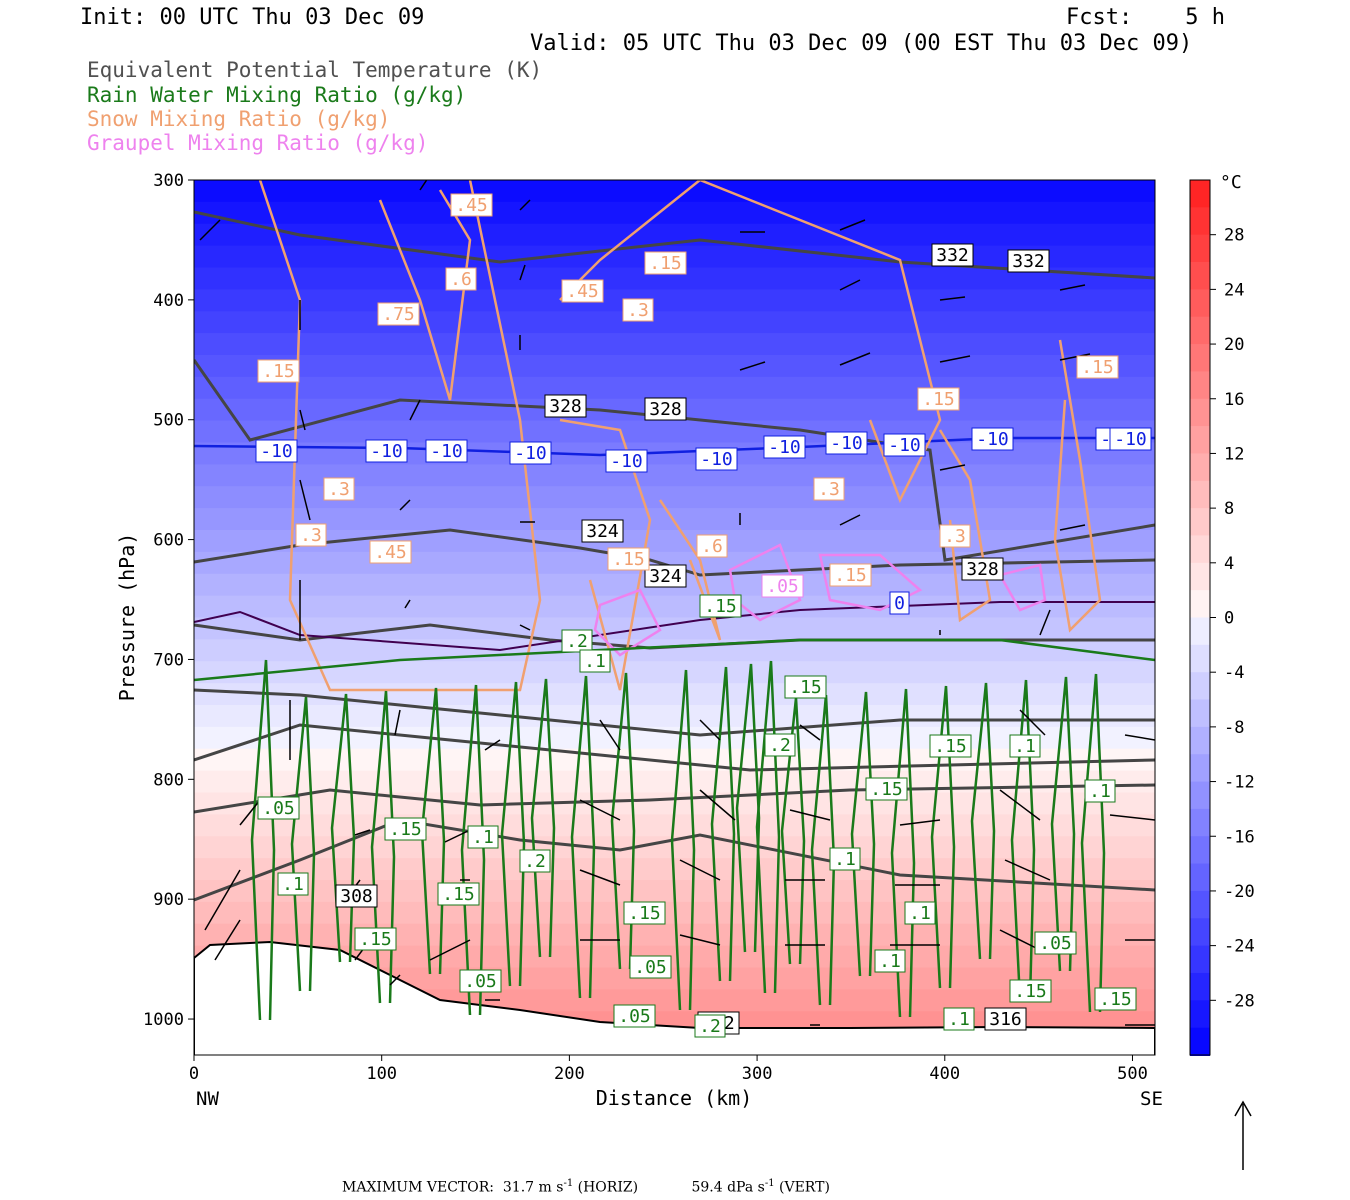  What do you see at coordinates (1234, 236) in the screenshot?
I see `colorbar-tick-label: 28` at bounding box center [1234, 236].